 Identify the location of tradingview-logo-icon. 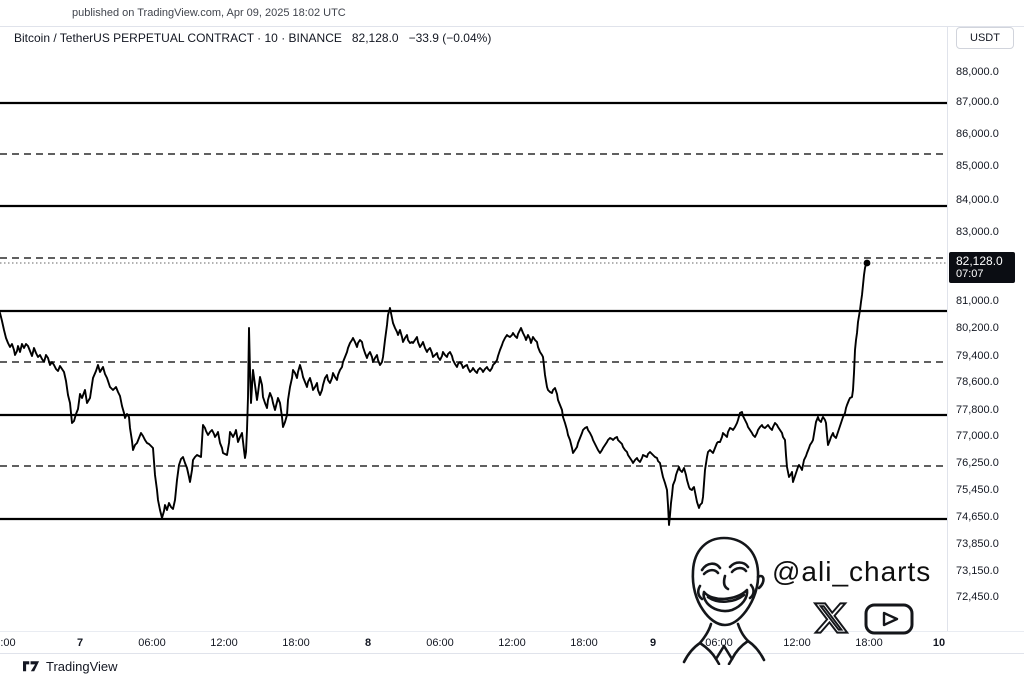
(31, 666).